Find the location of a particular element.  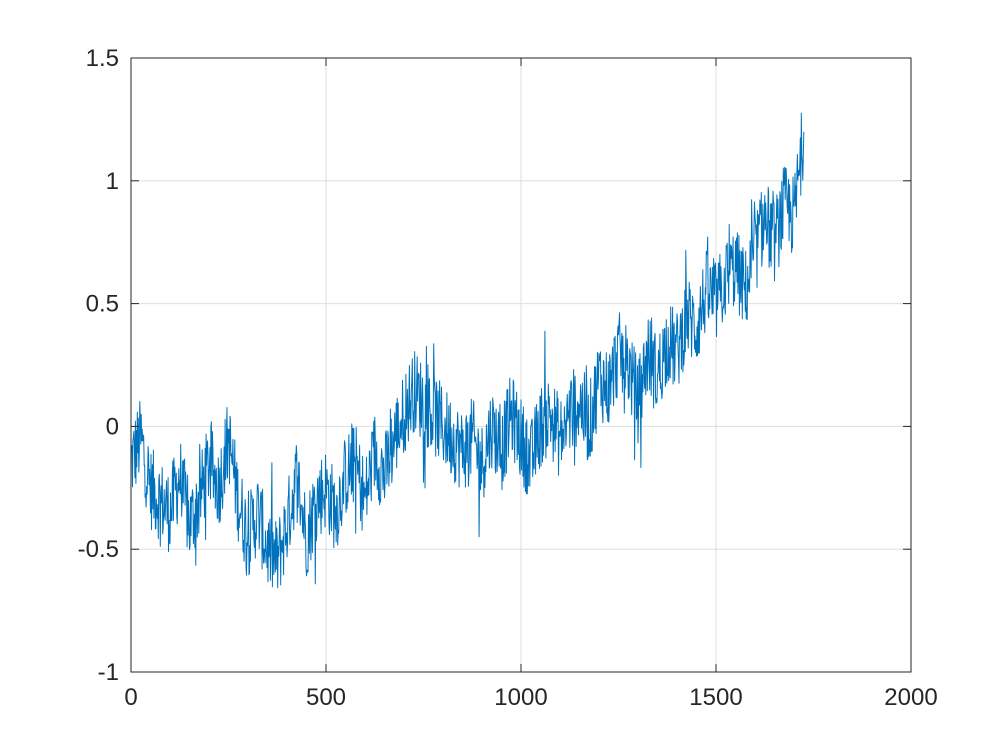

y-tick-label: 1 is located at coordinates (112, 181).